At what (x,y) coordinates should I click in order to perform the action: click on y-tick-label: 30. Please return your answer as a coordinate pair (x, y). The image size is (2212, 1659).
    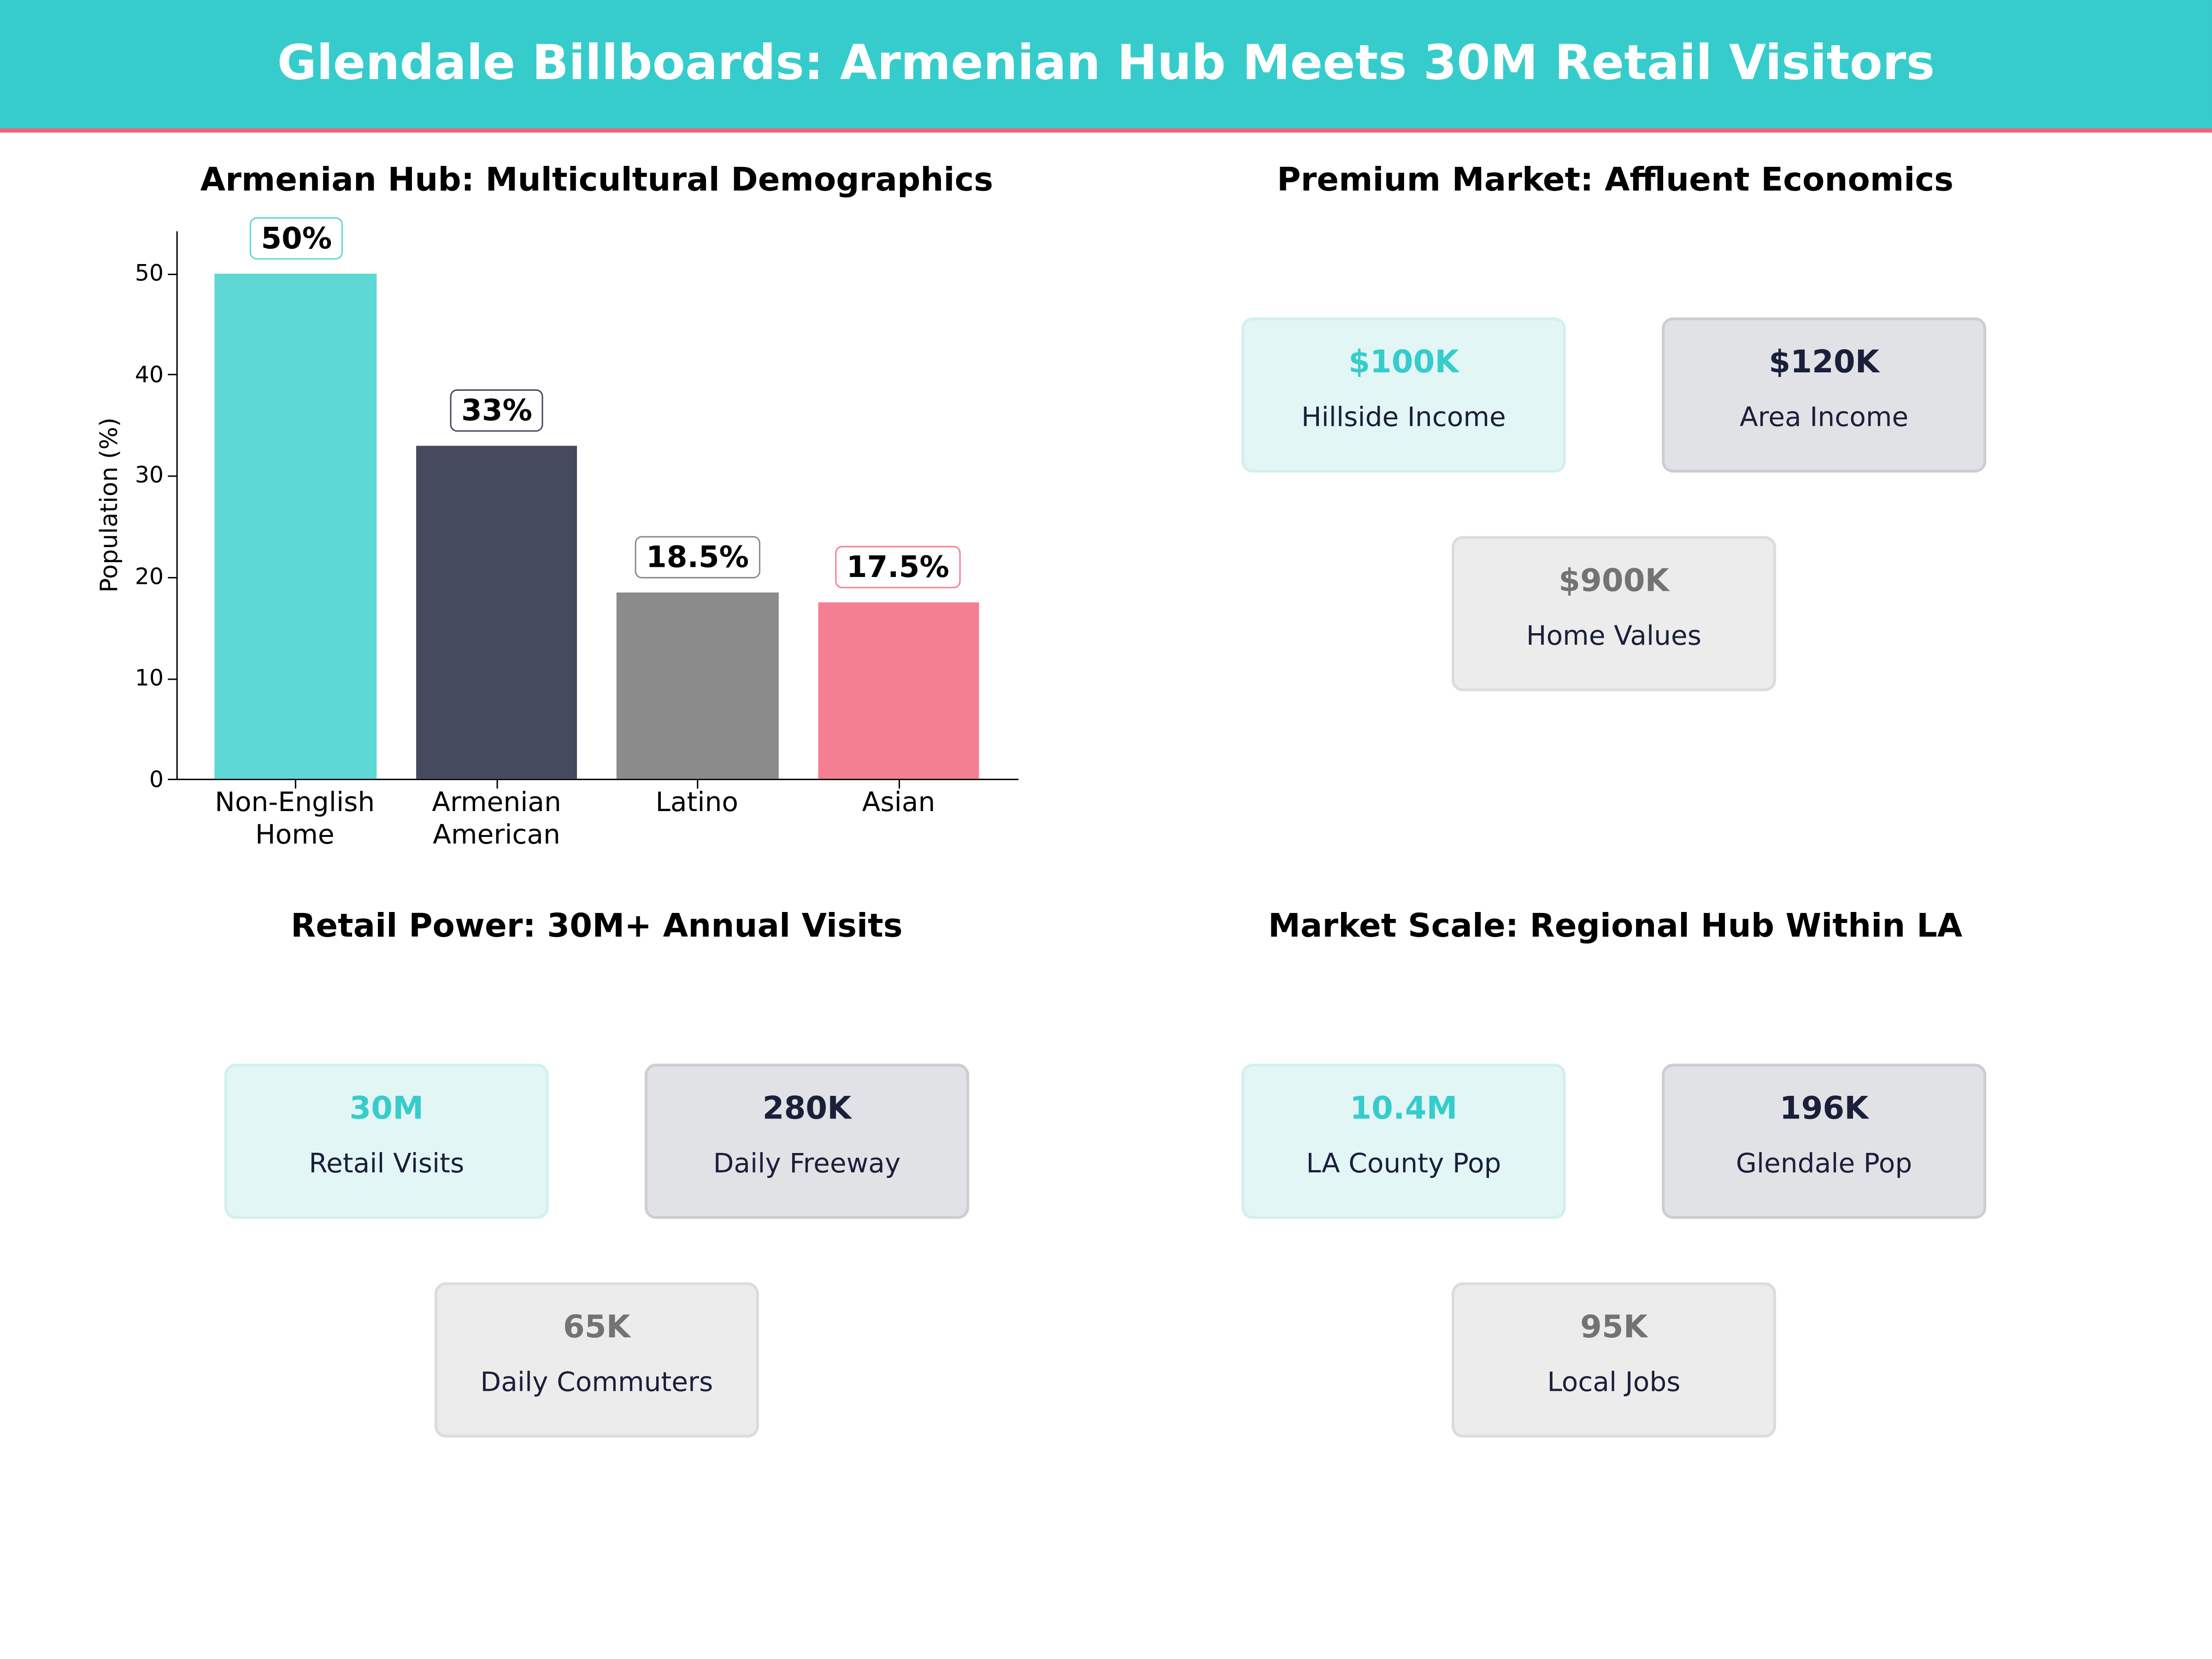
    Looking at the image, I should click on (149, 474).